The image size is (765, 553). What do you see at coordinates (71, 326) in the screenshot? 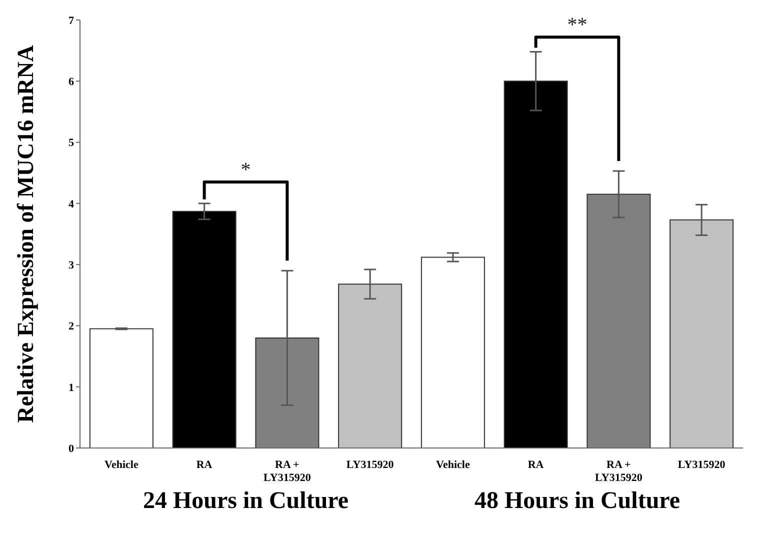
I see `y-tick-label: 2` at bounding box center [71, 326].